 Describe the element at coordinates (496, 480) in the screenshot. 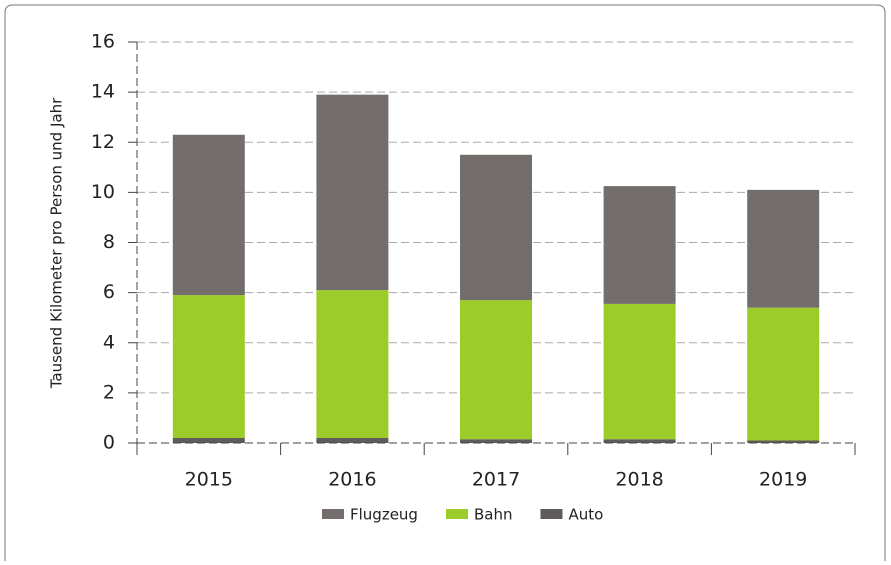

I see `x-tick-label: 2017` at that location.